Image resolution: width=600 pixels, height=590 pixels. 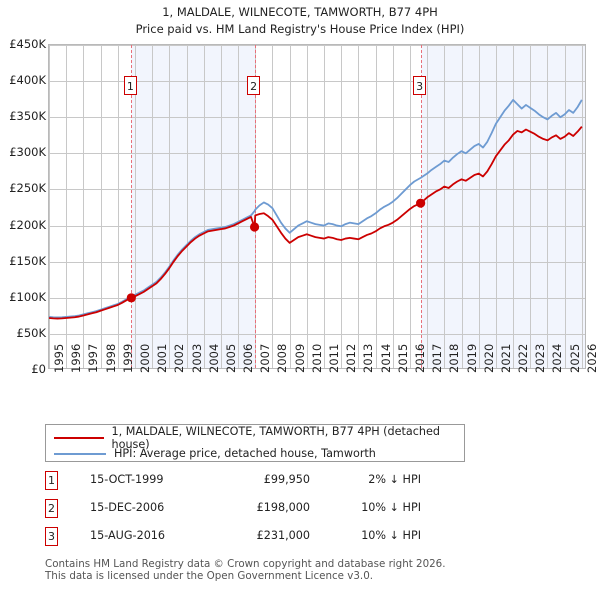 What do you see at coordinates (76, 358) in the screenshot?
I see `x-axis-tick-label: 1996` at bounding box center [76, 358].